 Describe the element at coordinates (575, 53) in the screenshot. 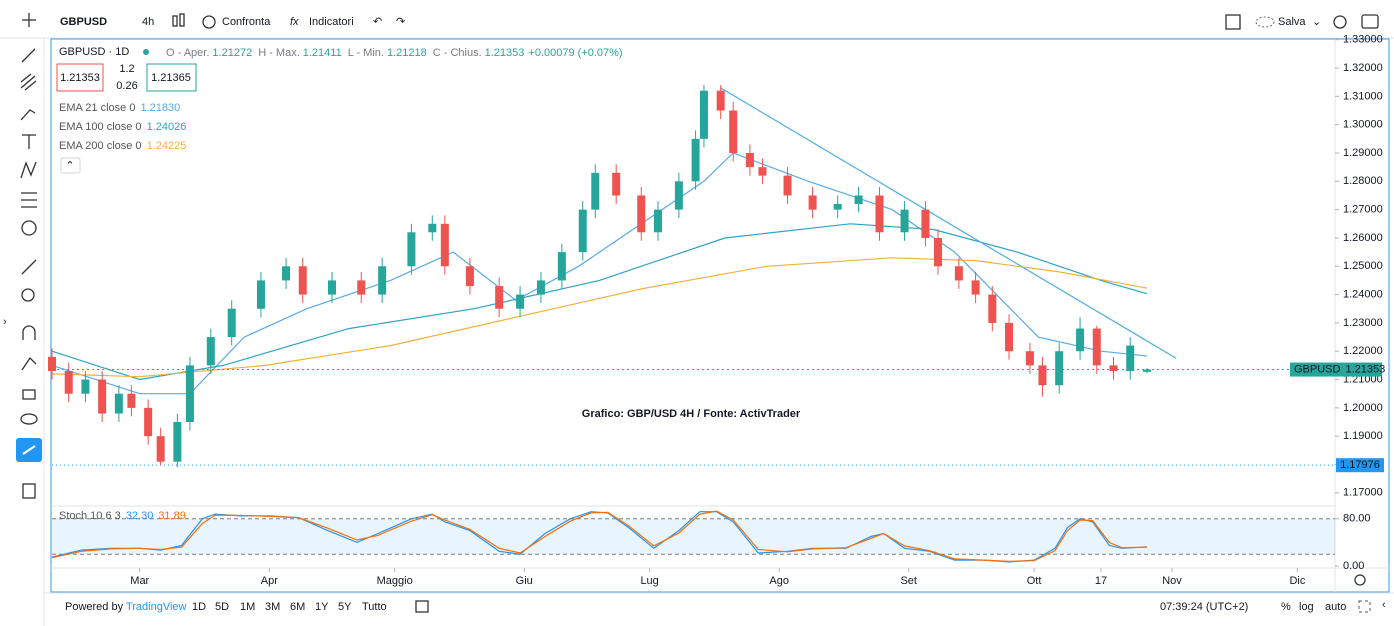

I see `ohlc-change: +0.00079 (+0.07%)` at that location.